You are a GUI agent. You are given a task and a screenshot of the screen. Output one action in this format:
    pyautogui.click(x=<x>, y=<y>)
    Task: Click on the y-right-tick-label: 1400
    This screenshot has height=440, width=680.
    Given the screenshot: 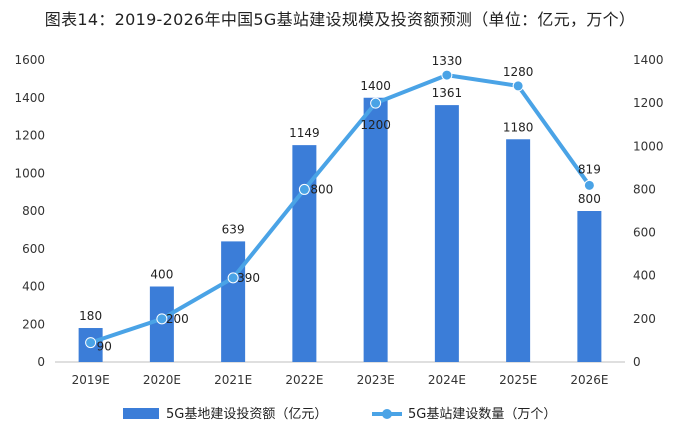 What is the action you would take?
    pyautogui.click(x=648, y=60)
    